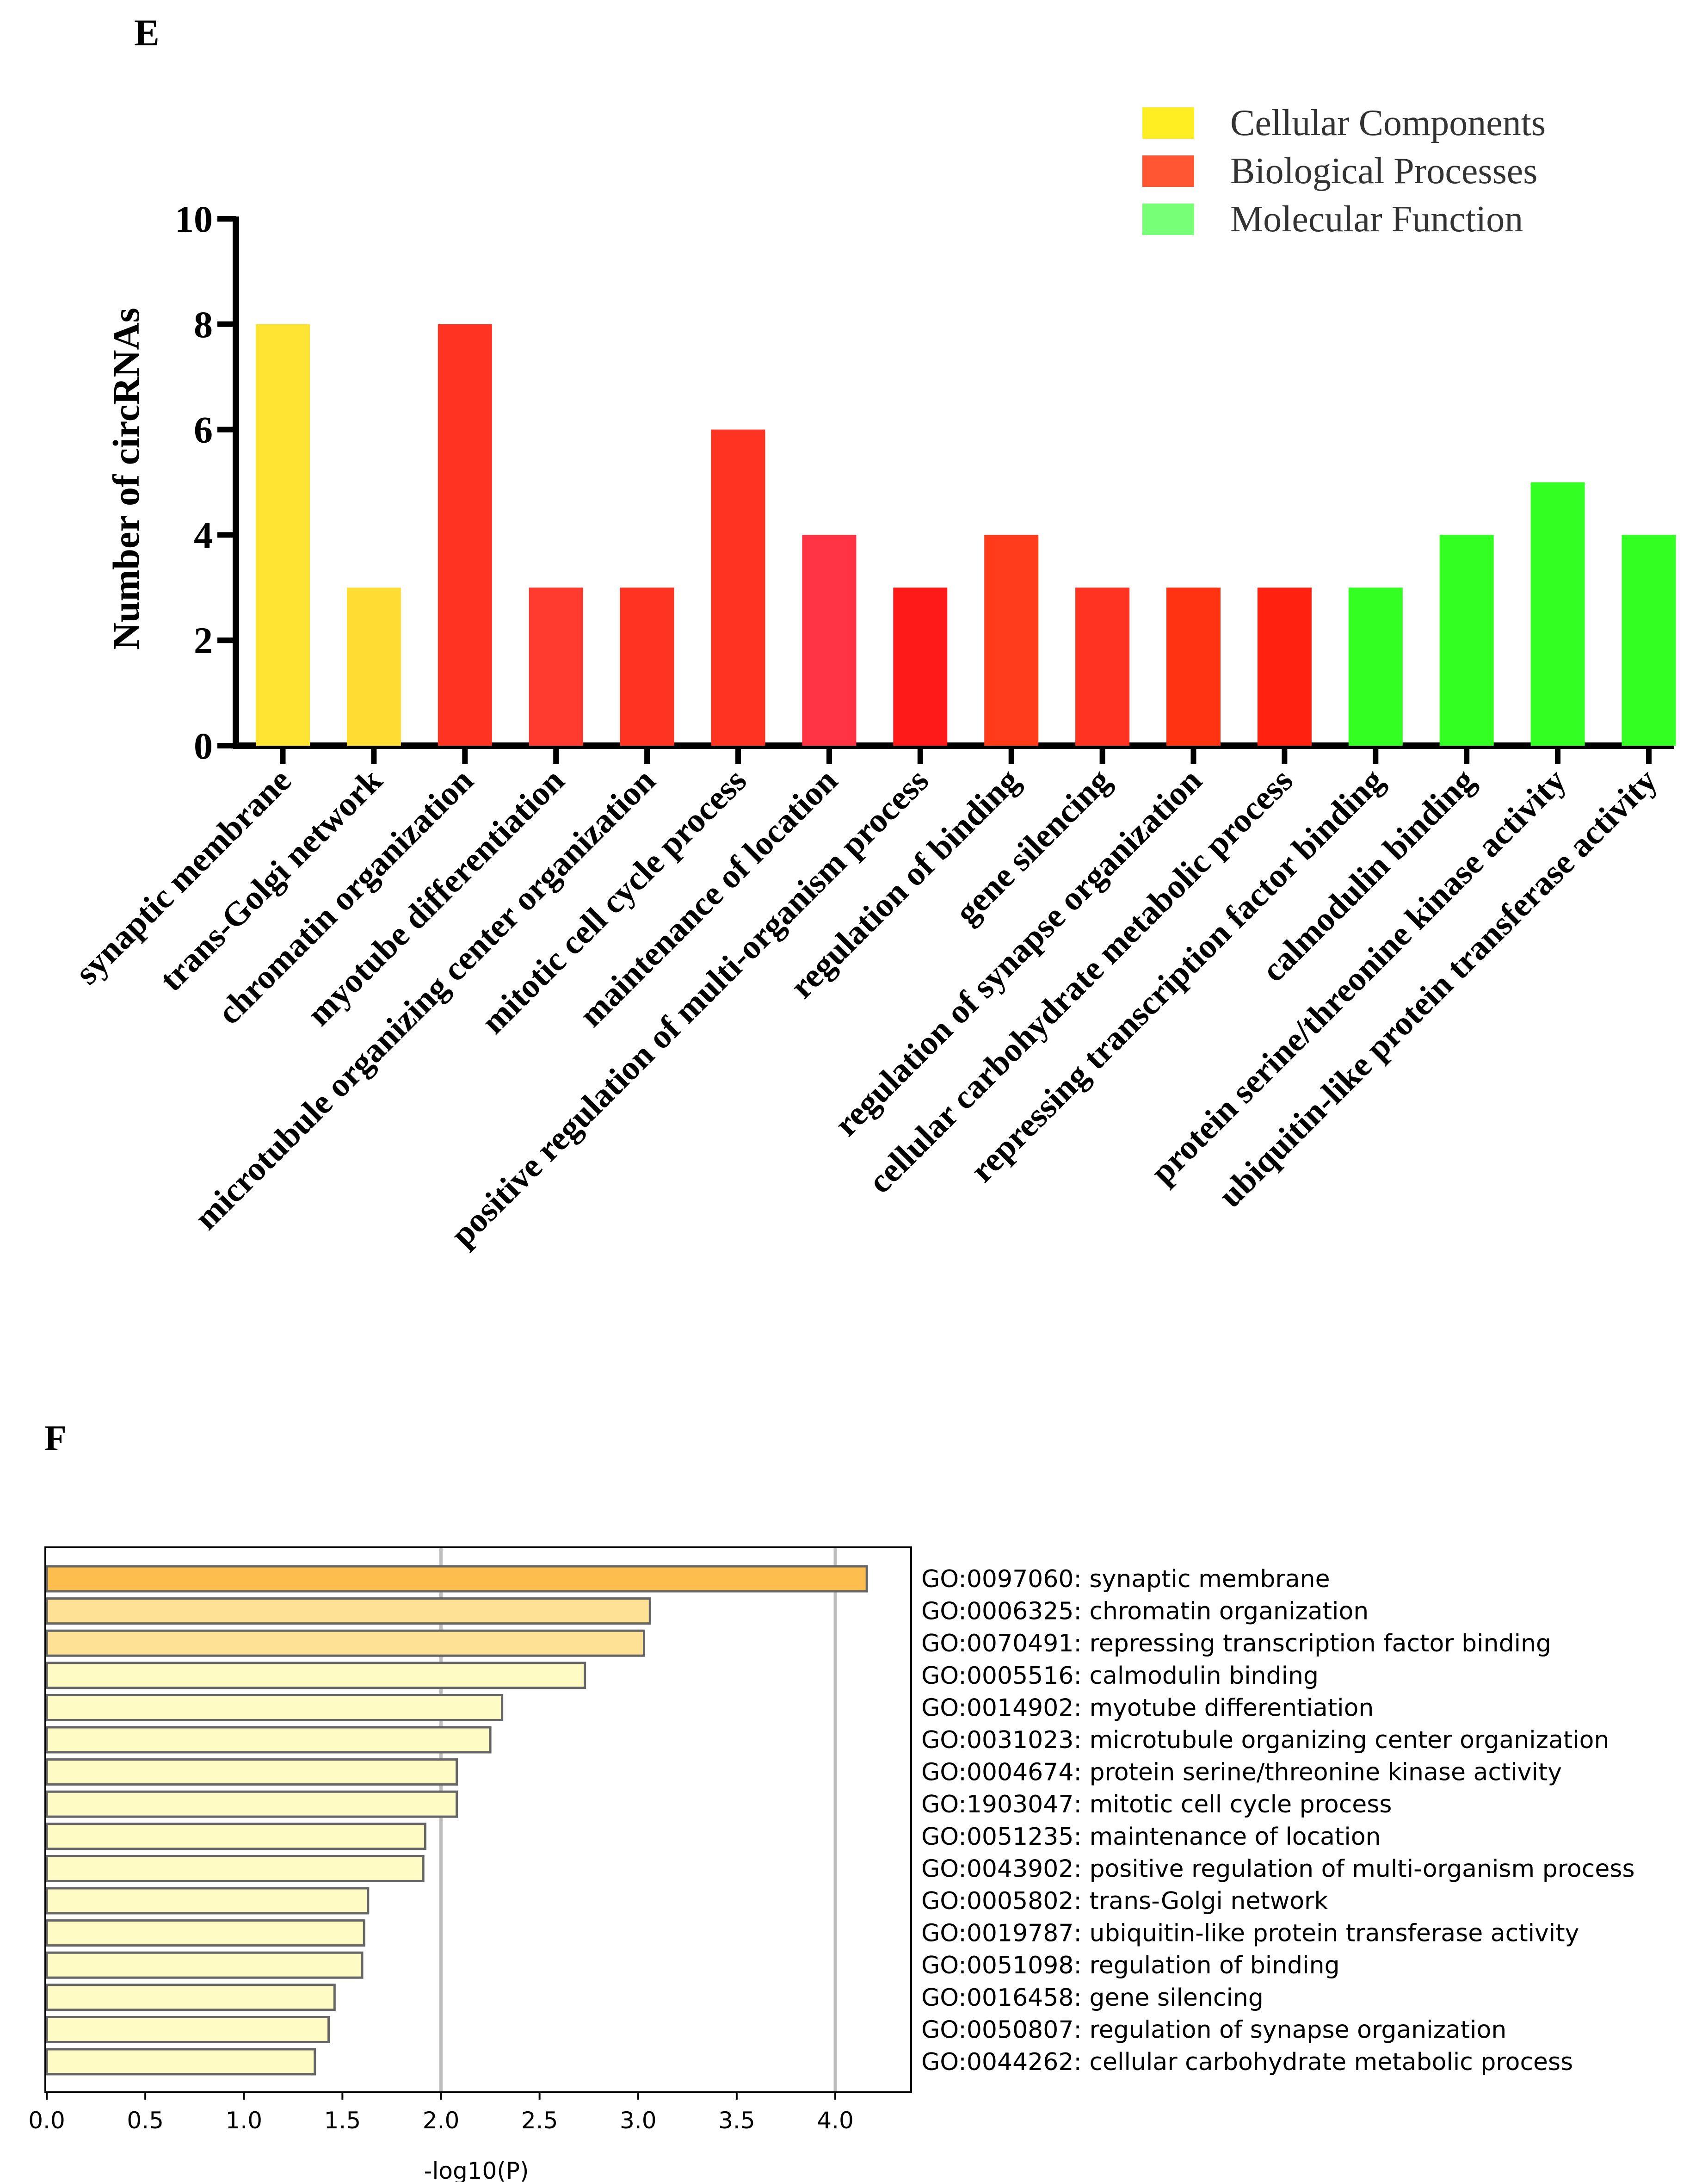  What do you see at coordinates (126, 478) in the screenshot?
I see `y-axis-label: Number of circRNAs` at bounding box center [126, 478].